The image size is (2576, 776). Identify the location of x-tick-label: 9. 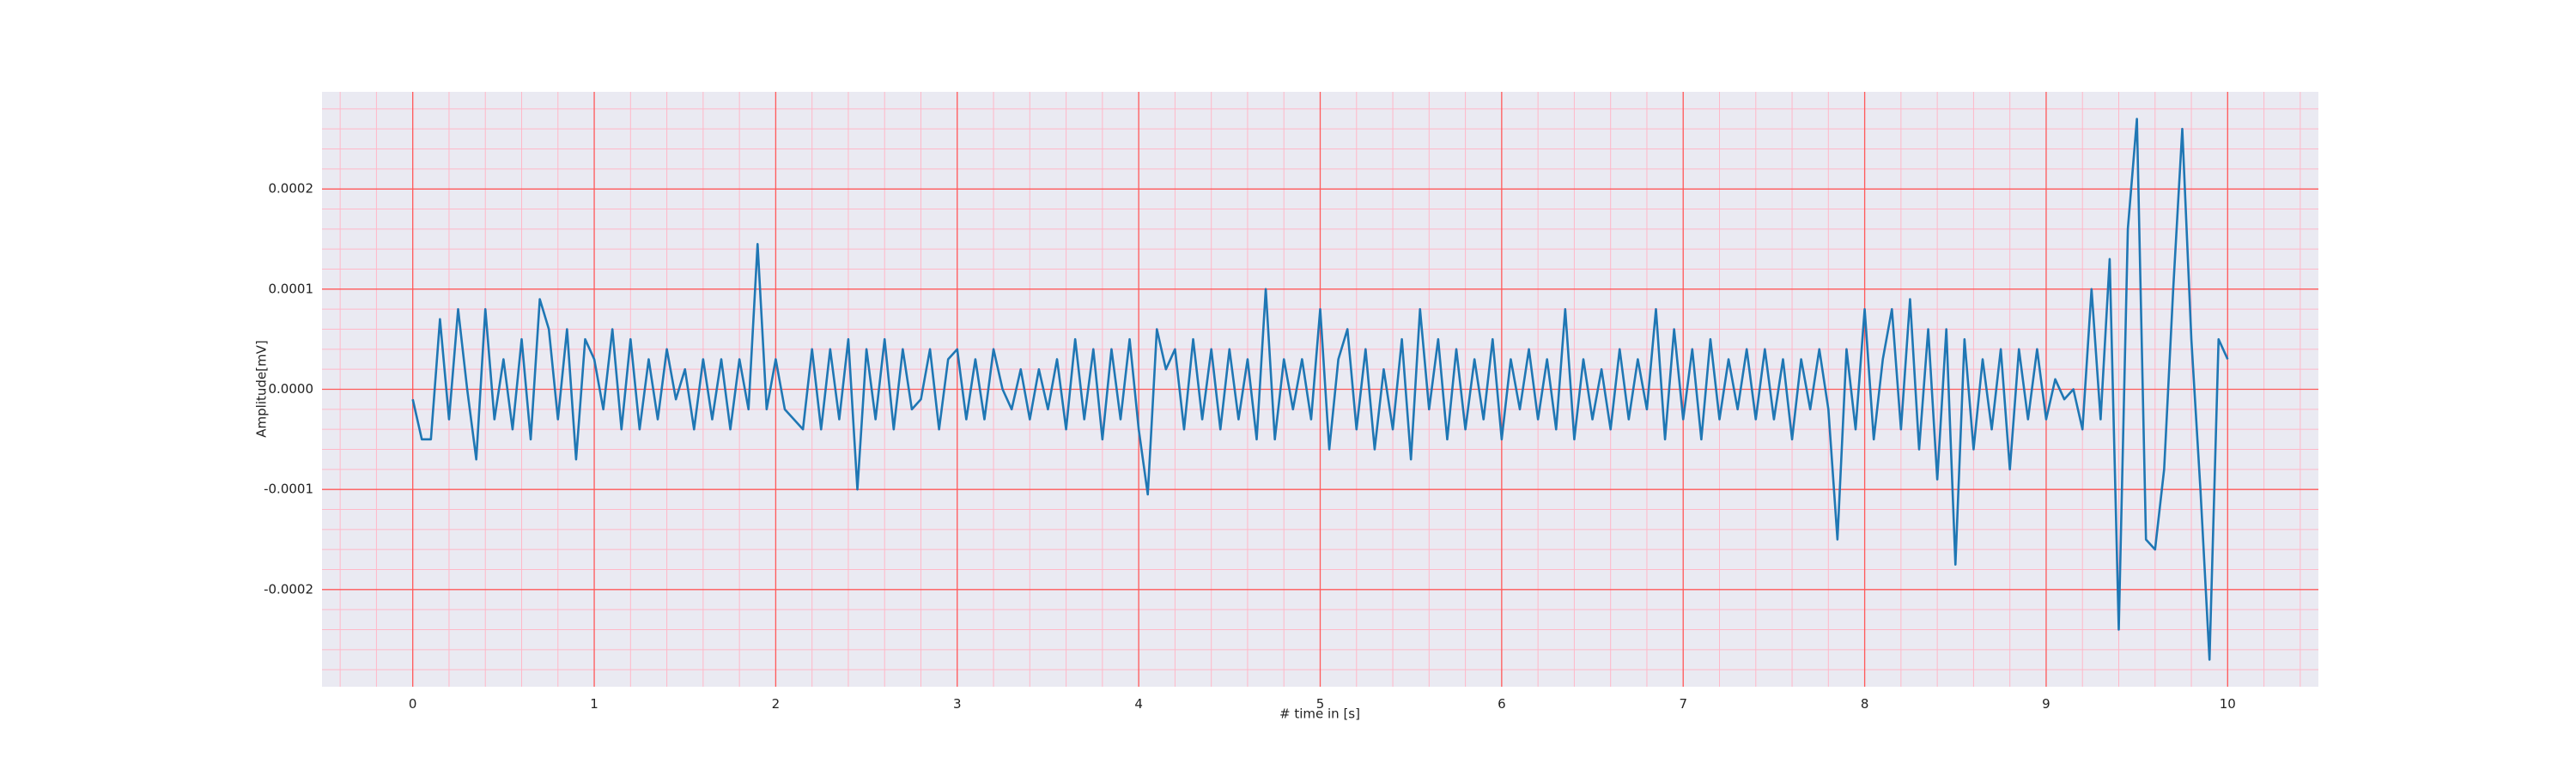
(2046, 704).